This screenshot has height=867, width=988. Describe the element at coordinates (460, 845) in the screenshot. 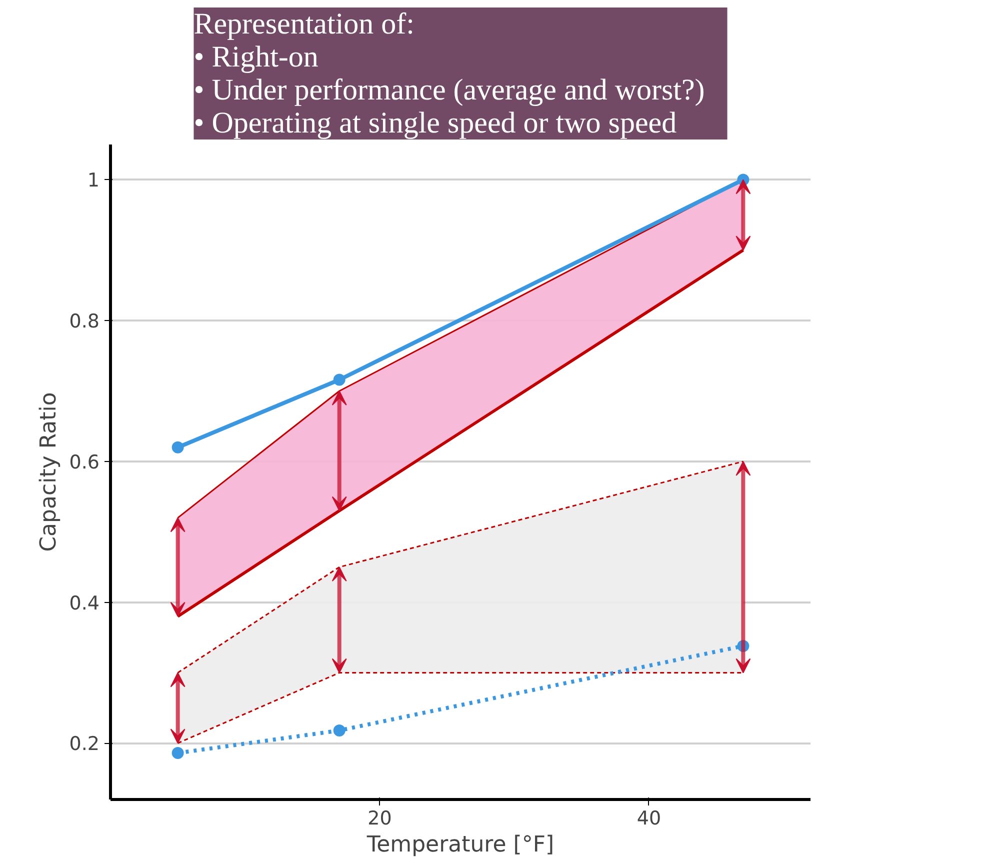

I see `x-axis-title: Temperature [°F]` at that location.